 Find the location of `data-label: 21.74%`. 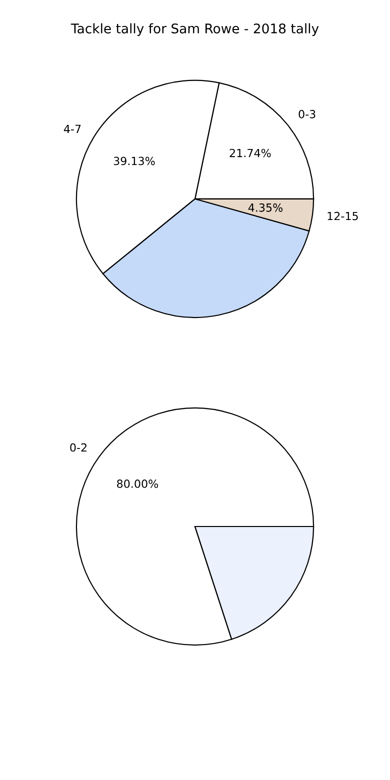

data-label: 21.74% is located at coordinates (250, 153).